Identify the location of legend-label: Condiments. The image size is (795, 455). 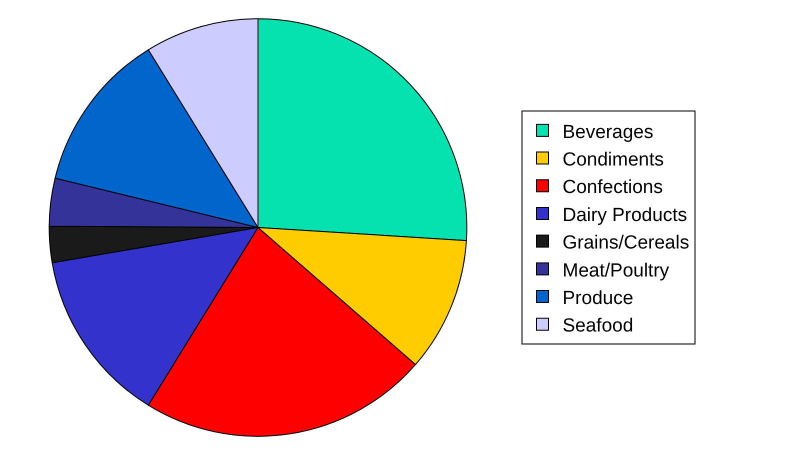
(613, 159).